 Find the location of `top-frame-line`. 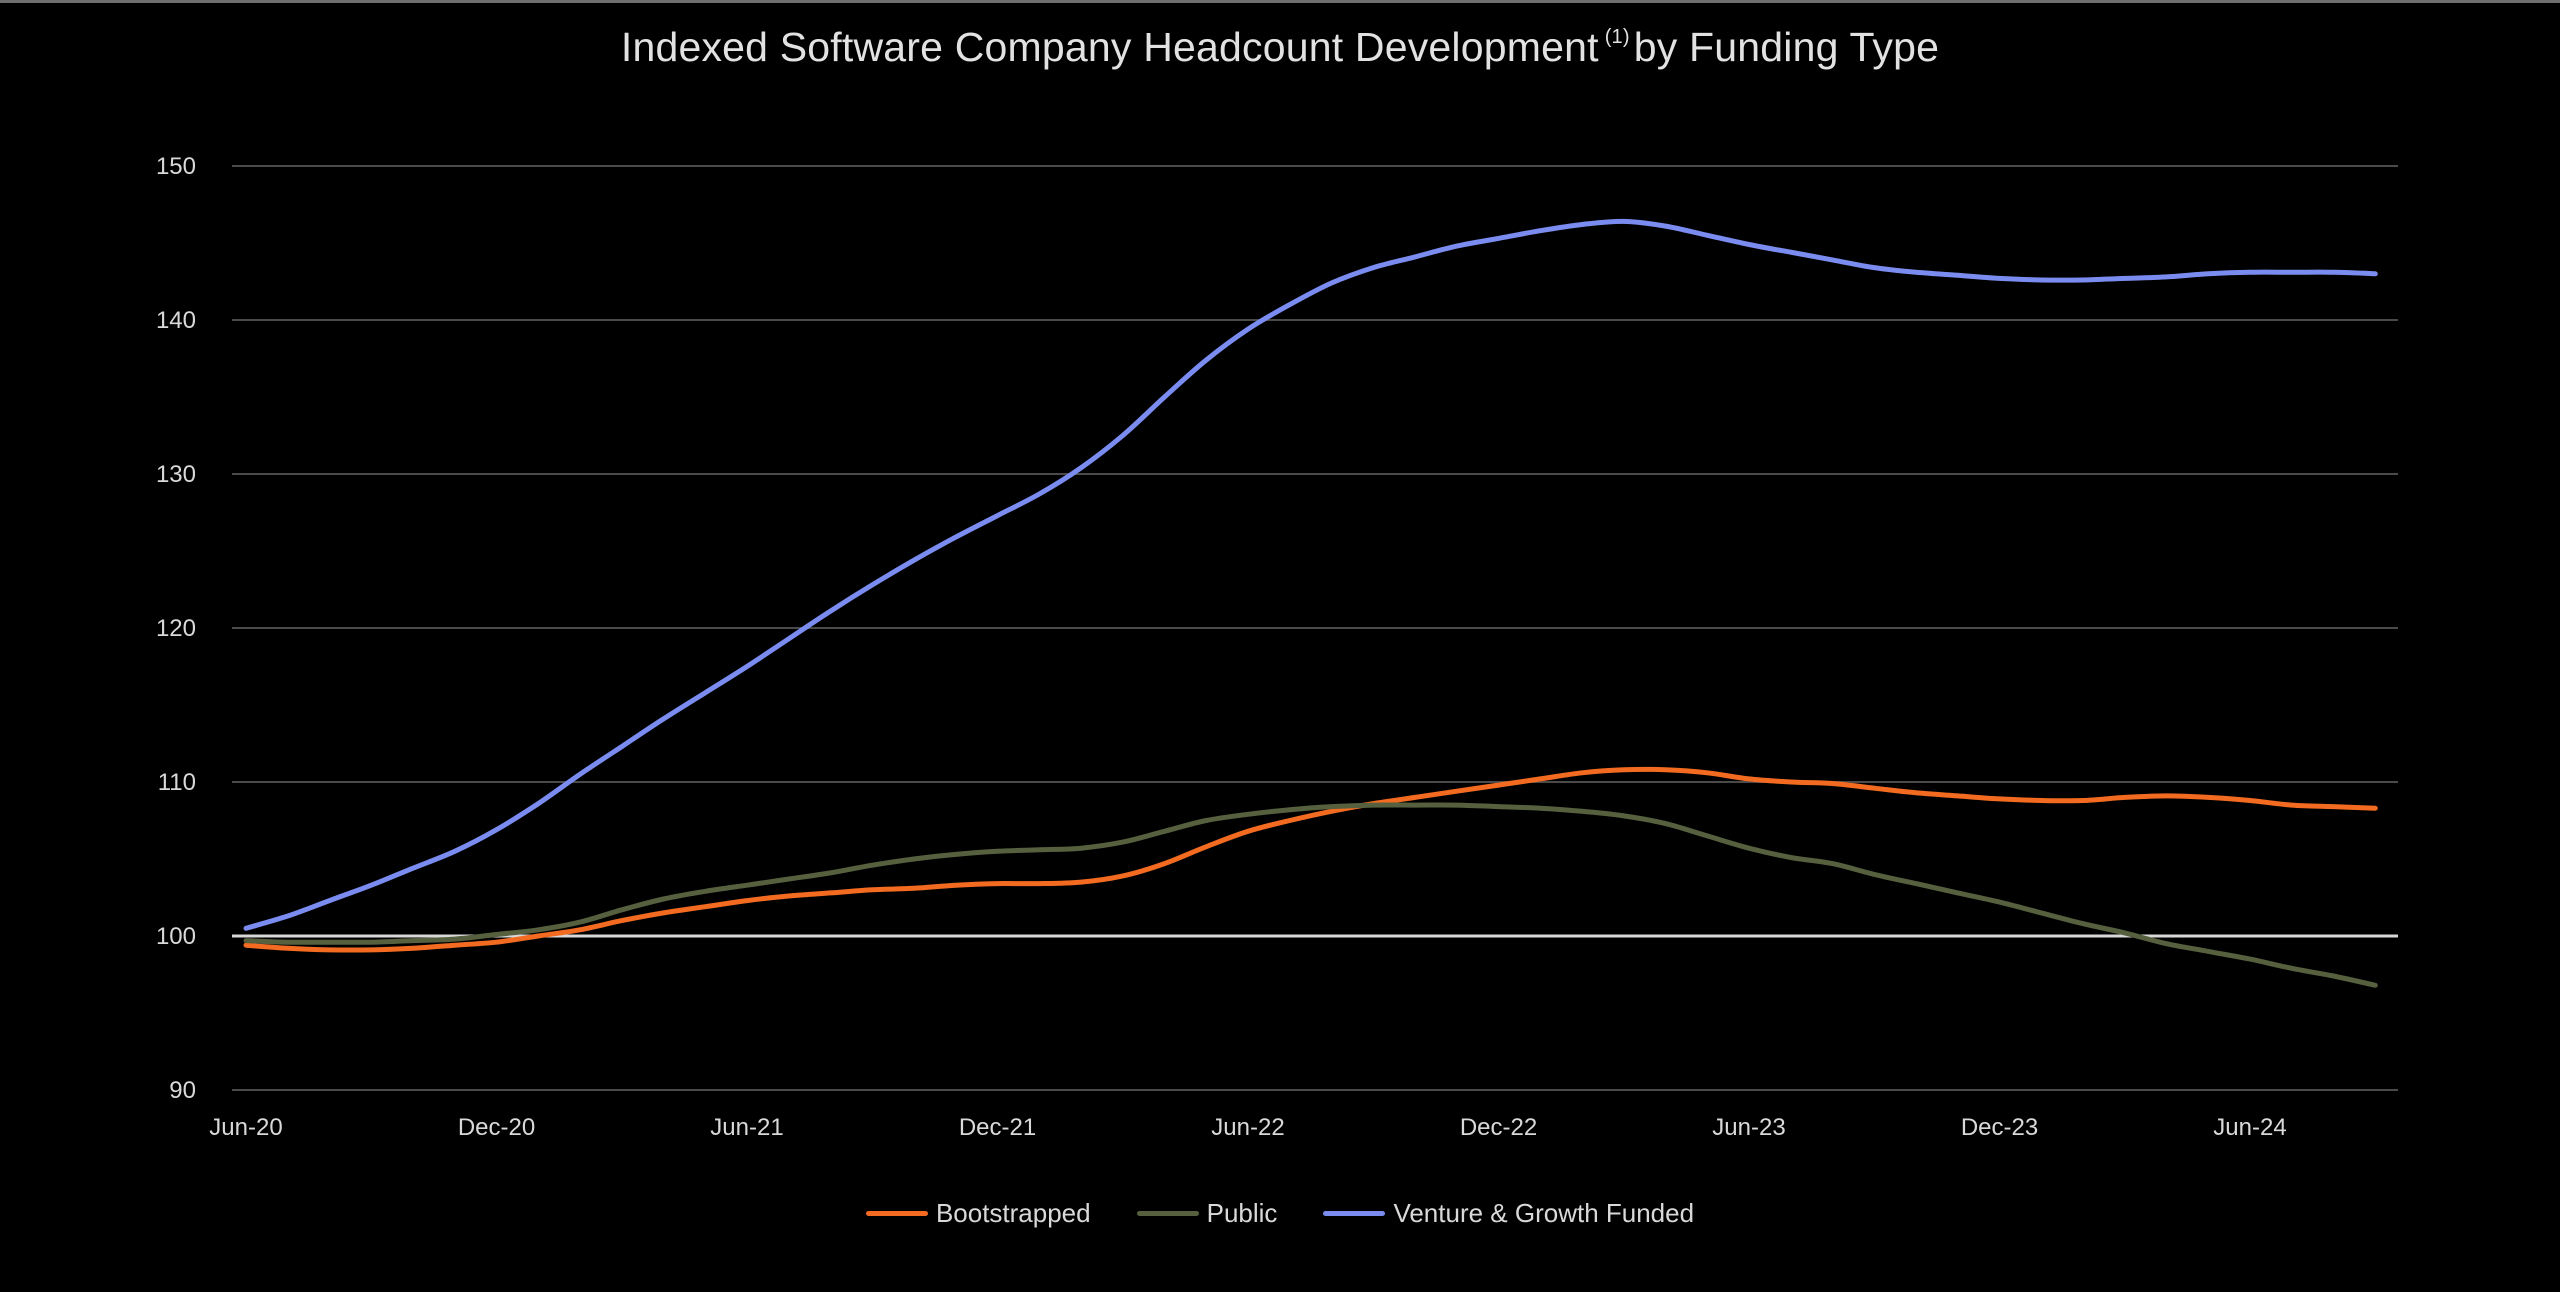

top-frame-line is located at coordinates (1280, 1).